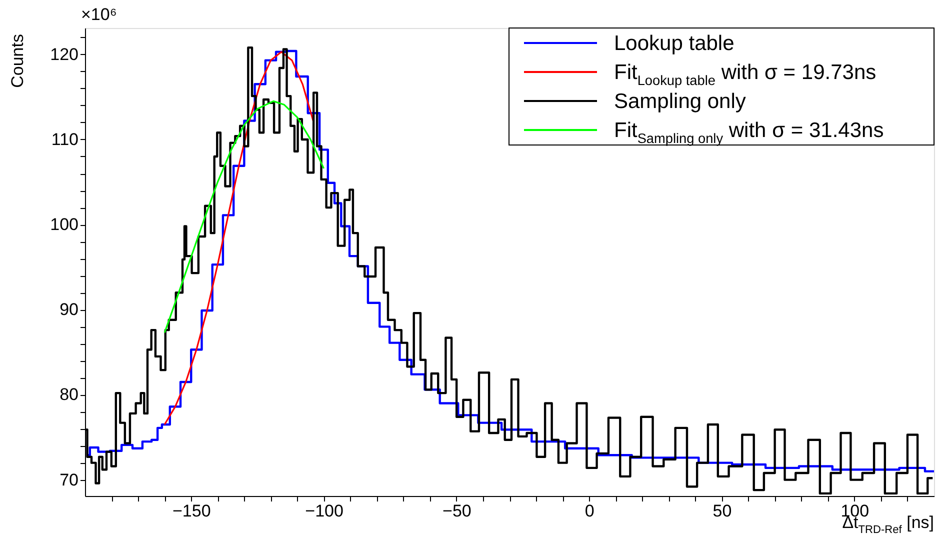 This screenshot has height=537, width=936. I want to click on x-tick-label: −100, so click(324, 511).